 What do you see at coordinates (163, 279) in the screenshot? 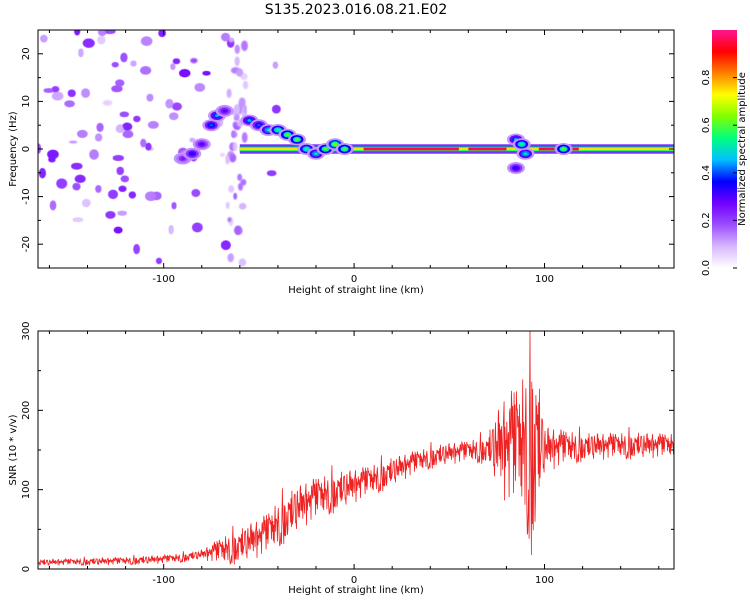
I see `spectrogram-x-tick-label: -100` at bounding box center [163, 279].